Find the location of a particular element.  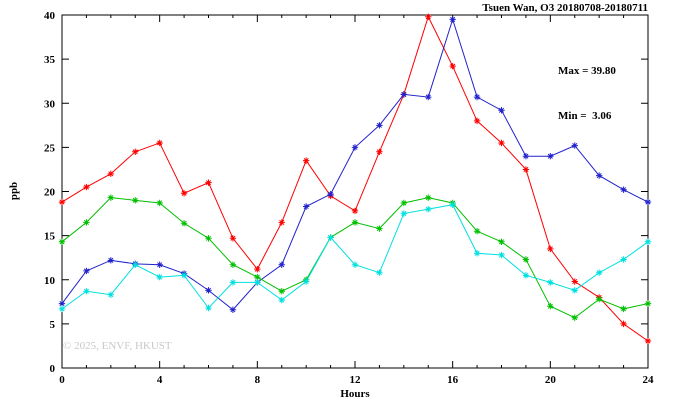

x-tick-label: 20 is located at coordinates (551, 380).